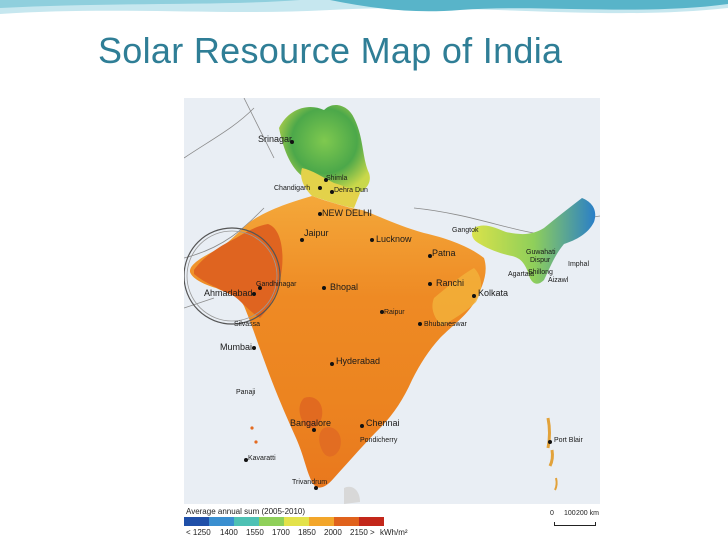 The height and width of the screenshot is (546, 728). Describe the element at coordinates (310, 482) in the screenshot. I see `city-label-trivandrum: Trivandrum` at that location.